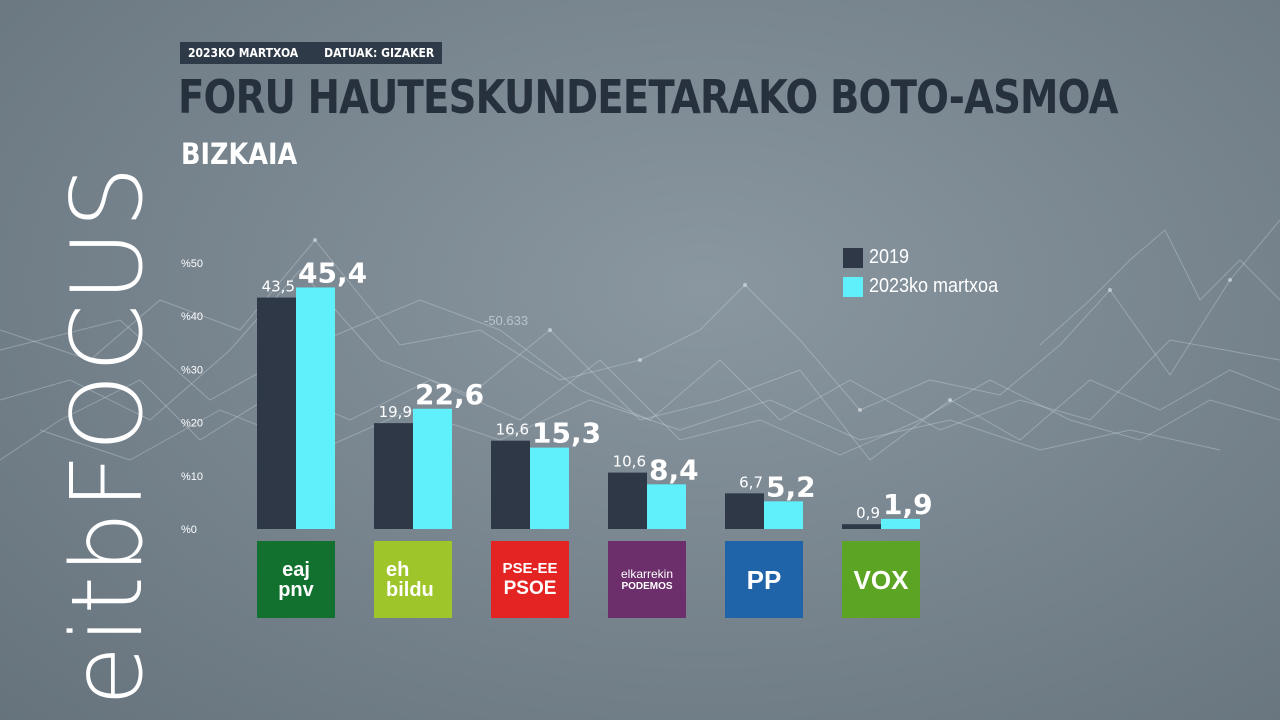 This screenshot has height=720, width=1280. I want to click on value-label-2023: 1,9, so click(908, 504).